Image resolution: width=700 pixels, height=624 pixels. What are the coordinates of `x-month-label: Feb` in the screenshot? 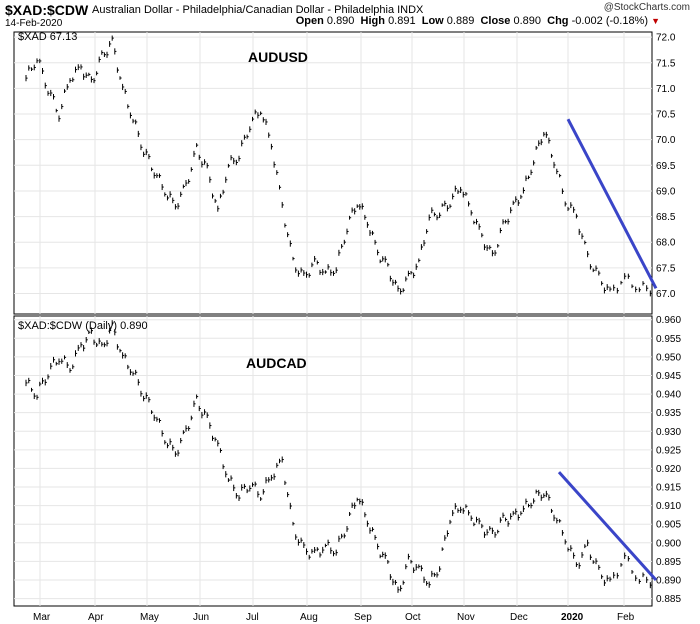 It's located at (626, 617).